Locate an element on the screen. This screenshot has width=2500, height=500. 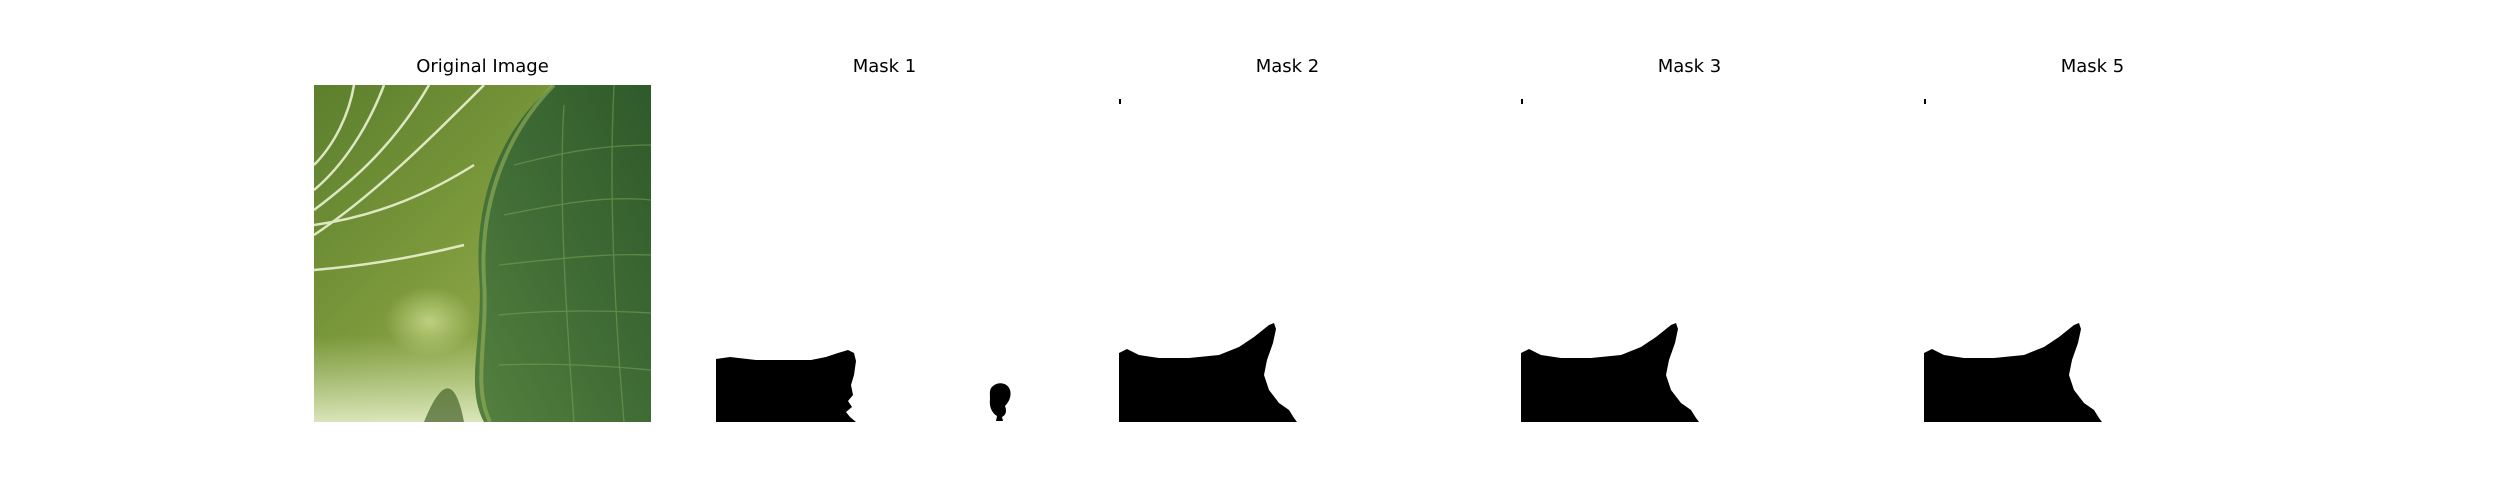
mask-2-image is located at coordinates (1287, 253).